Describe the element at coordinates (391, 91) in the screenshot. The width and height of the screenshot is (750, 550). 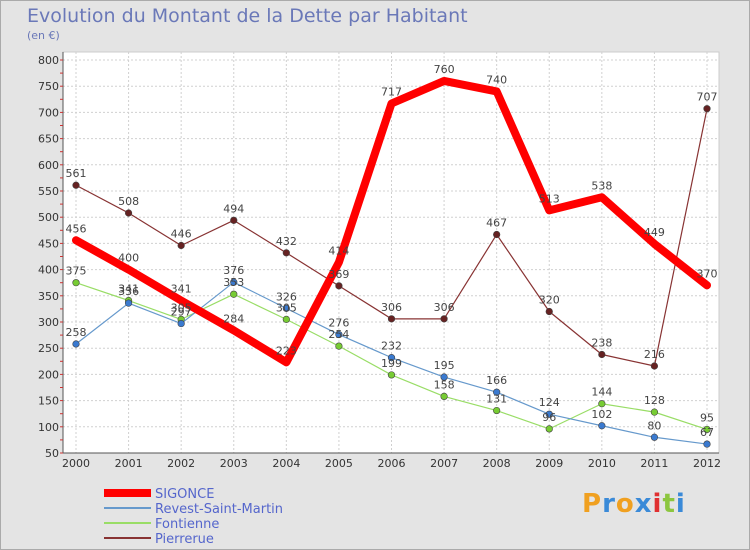
I see `data-label: 717` at that location.